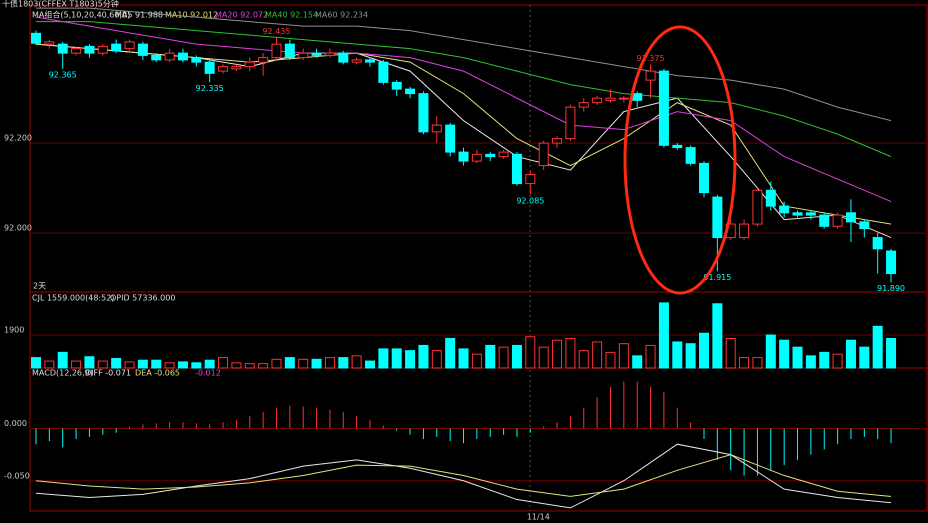 The height and width of the screenshot is (523, 928). What do you see at coordinates (276, 31) in the screenshot?
I see `price-annotation: 92.435` at bounding box center [276, 31].